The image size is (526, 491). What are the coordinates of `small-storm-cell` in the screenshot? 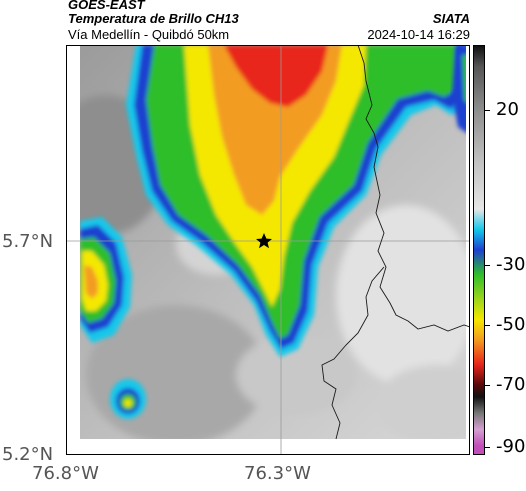 It's located at (128, 399).